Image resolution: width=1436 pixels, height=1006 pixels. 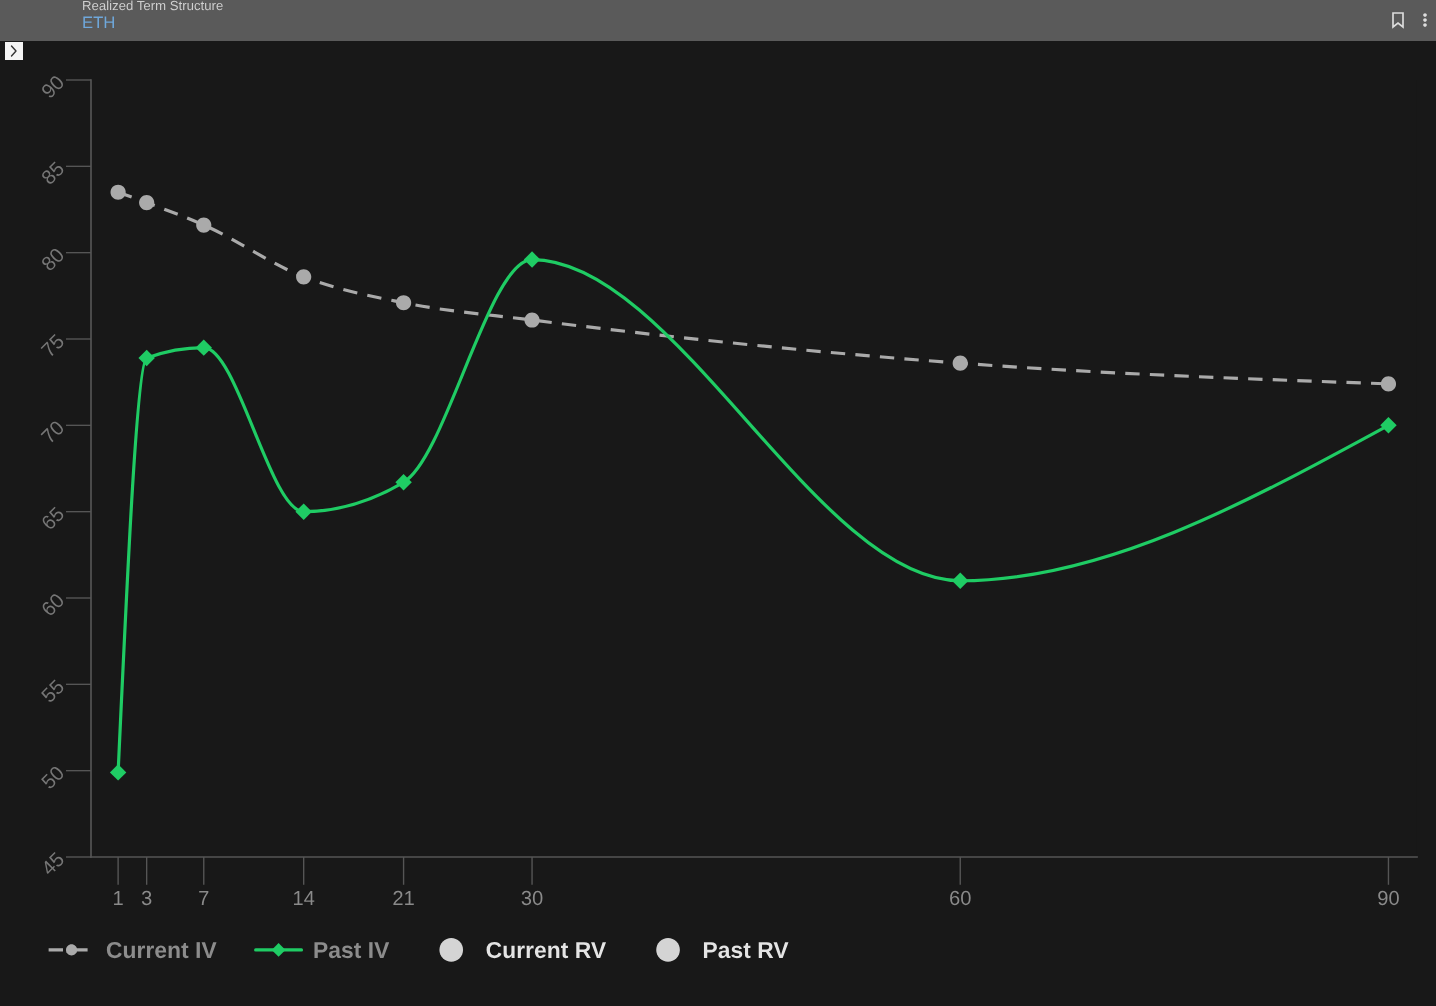 I want to click on y-tick-label: 55, so click(x=53, y=691).